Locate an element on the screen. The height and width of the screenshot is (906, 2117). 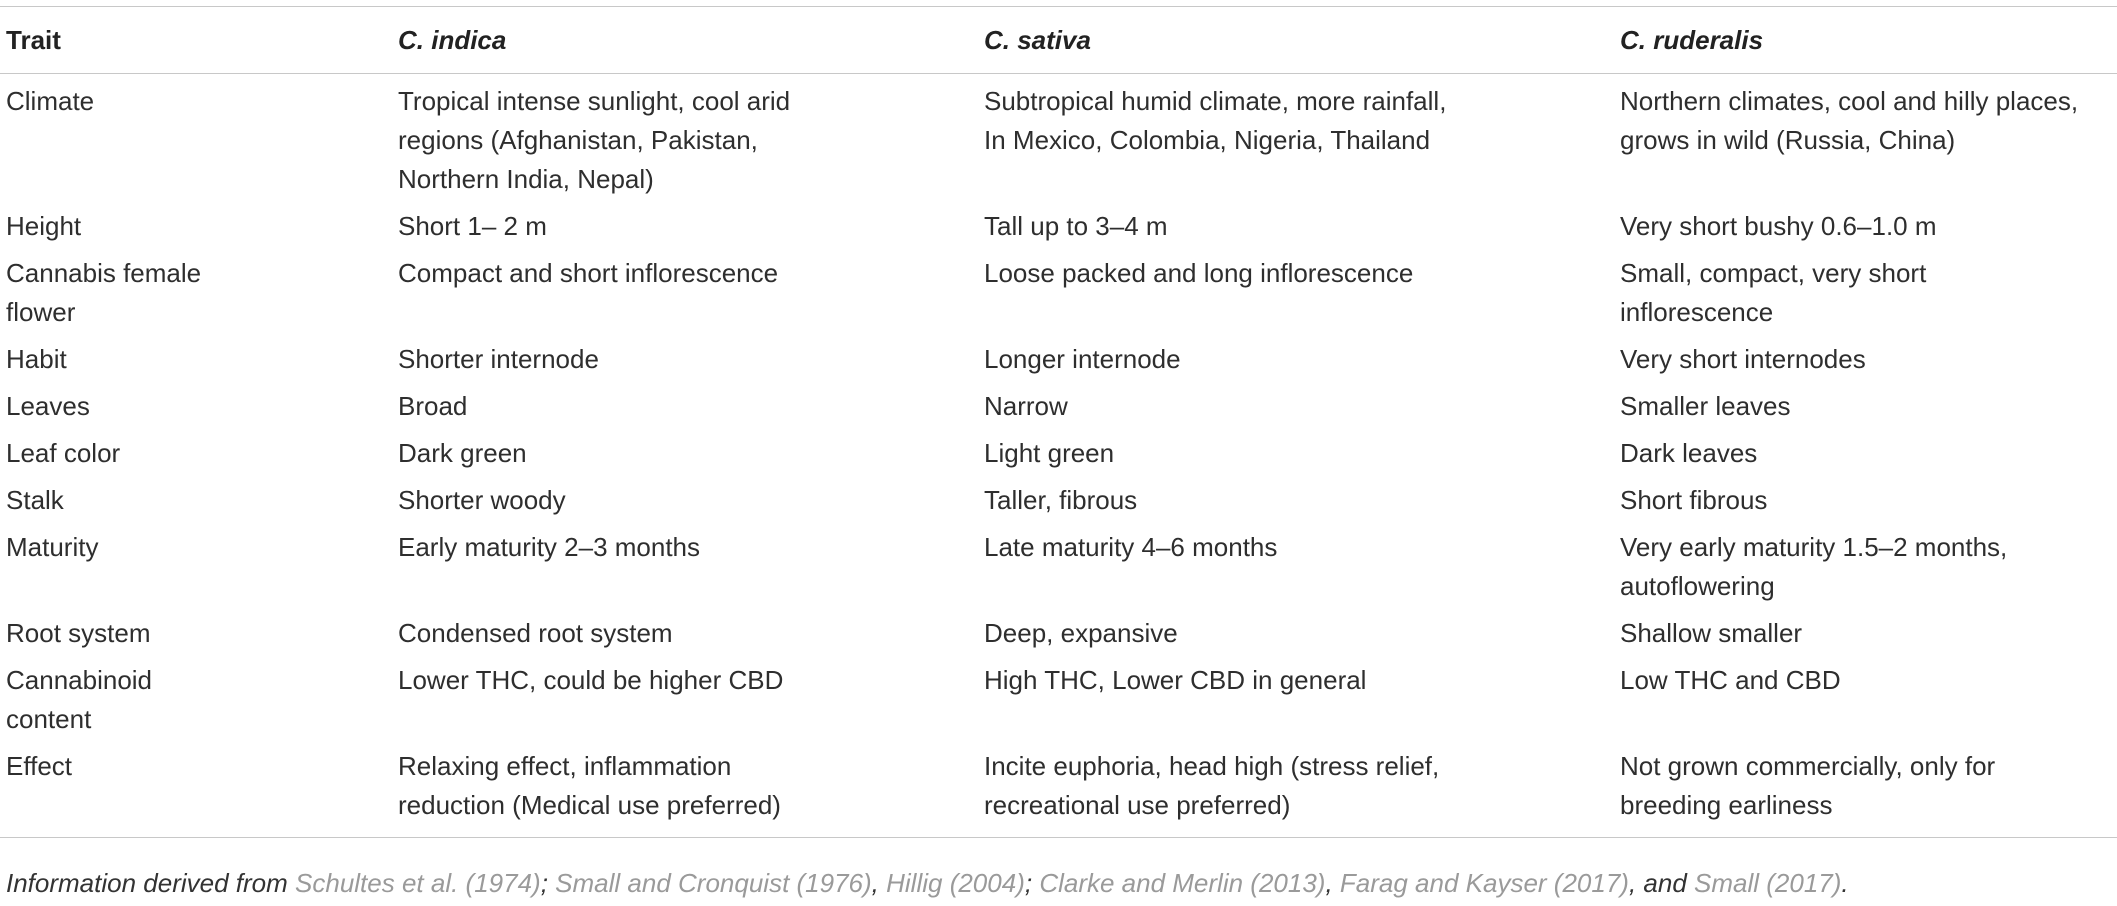
cell-trait: Habit is located at coordinates (196, 359).